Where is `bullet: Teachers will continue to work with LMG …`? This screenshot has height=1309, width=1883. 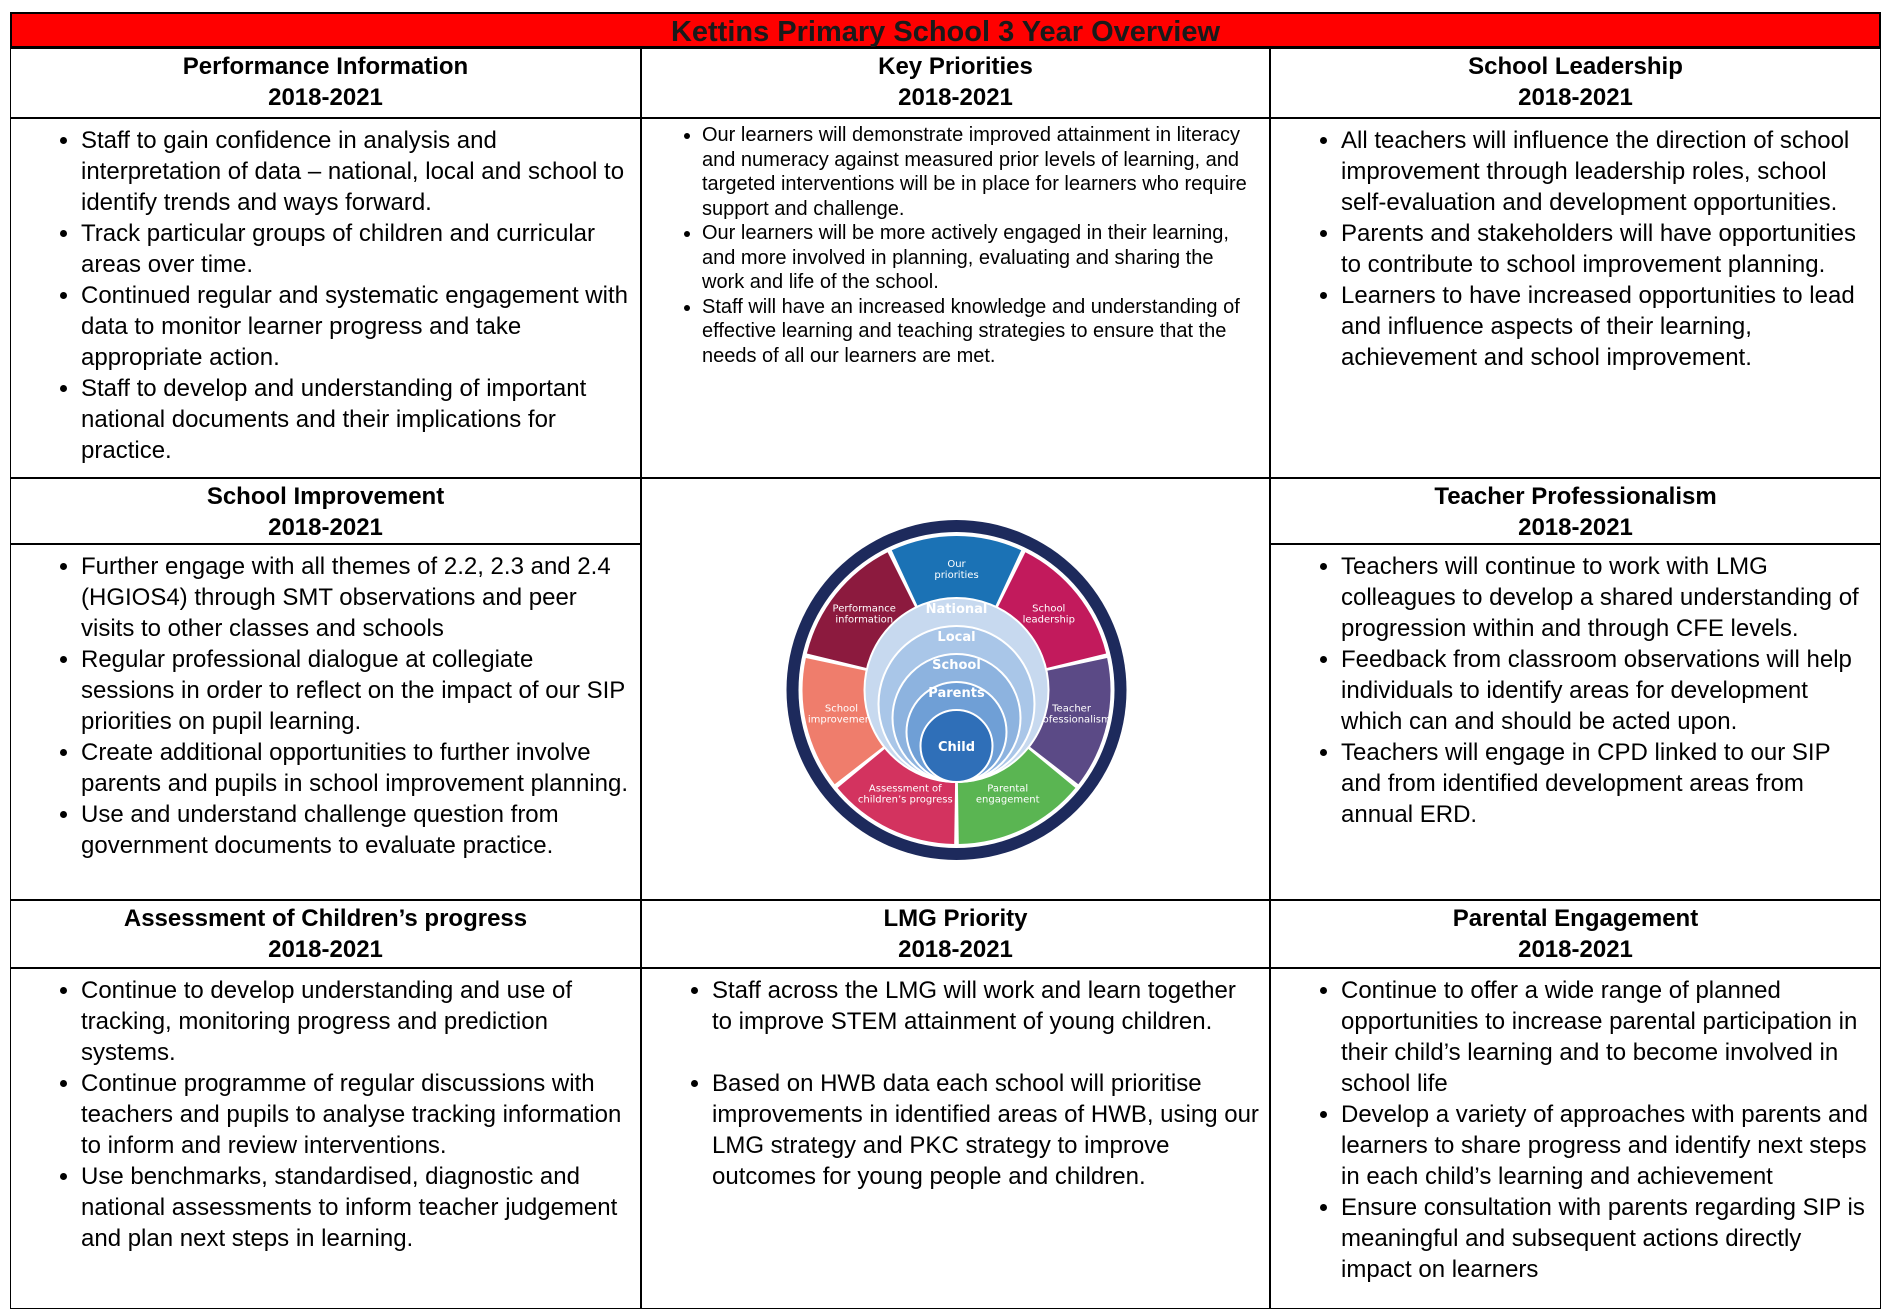 bullet: Teachers will continue to work with LMG … is located at coordinates (1606, 597).